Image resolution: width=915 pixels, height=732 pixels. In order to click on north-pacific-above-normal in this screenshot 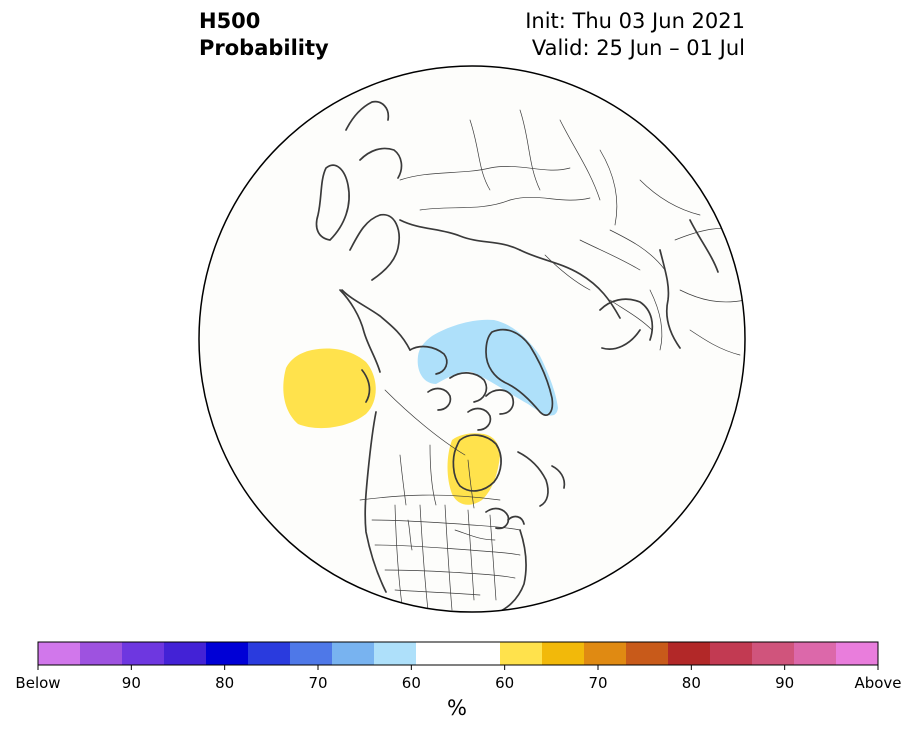, I will do `click(329, 388)`.